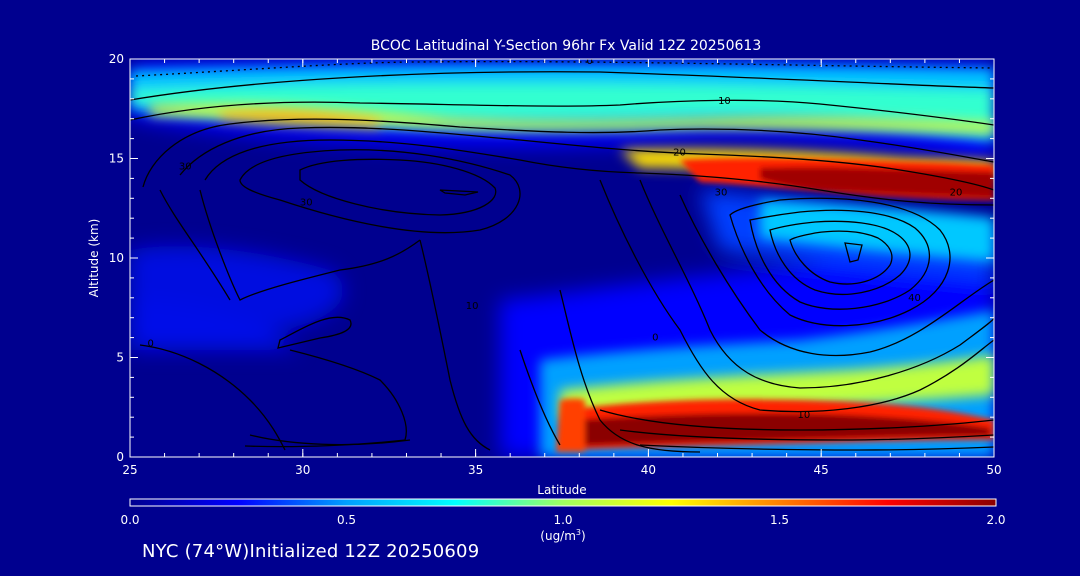  Describe the element at coordinates (129, 470) in the screenshot. I see `x-tick-label: 25` at that location.